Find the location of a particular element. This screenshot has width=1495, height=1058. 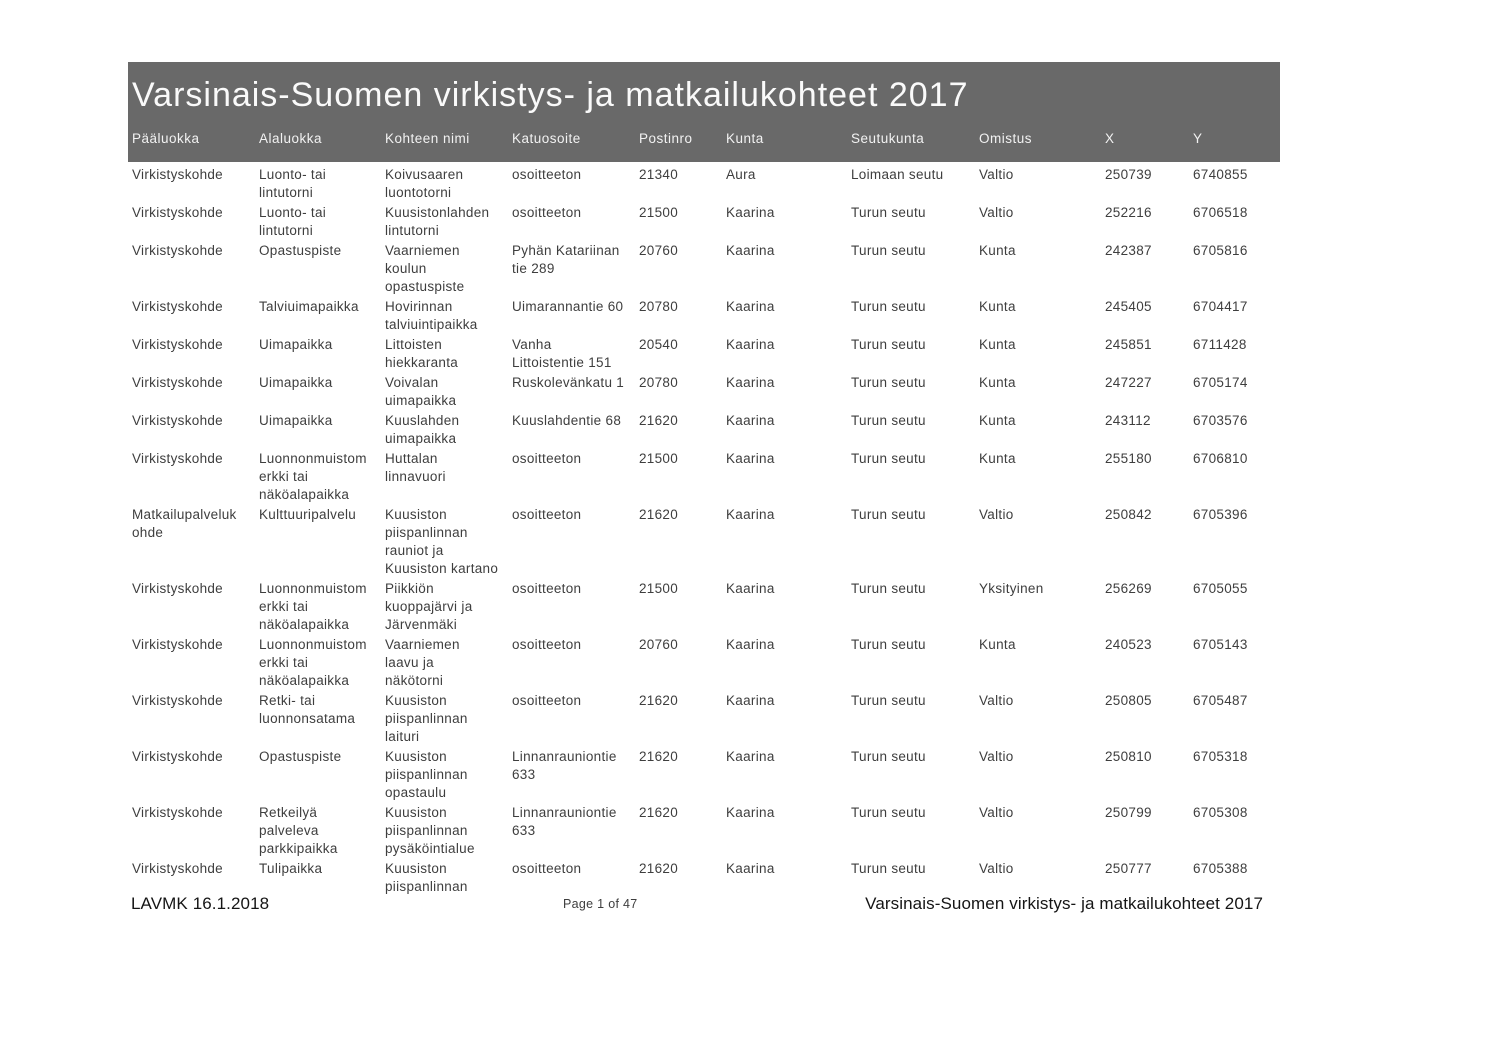

table-cell: 245851 is located at coordinates (1128, 344).